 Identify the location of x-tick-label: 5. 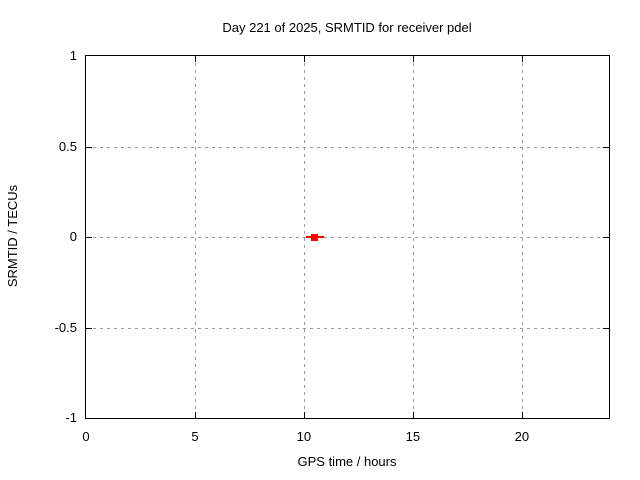
(195, 436).